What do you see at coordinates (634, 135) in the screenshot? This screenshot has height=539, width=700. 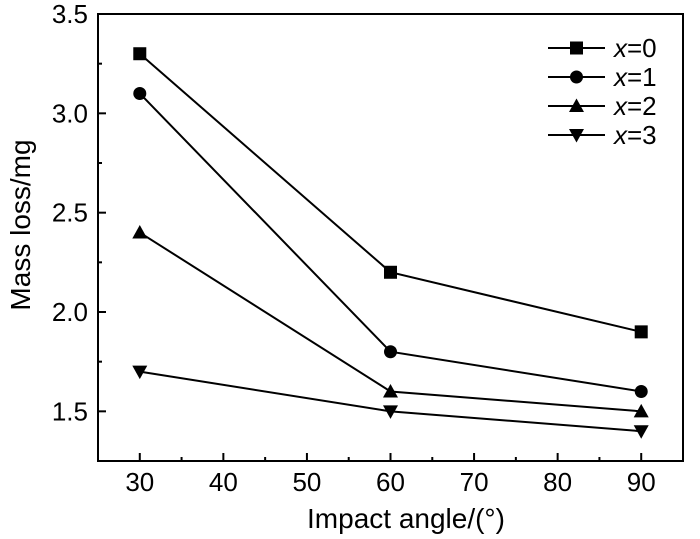 I see `legend-label: x=3` at bounding box center [634, 135].